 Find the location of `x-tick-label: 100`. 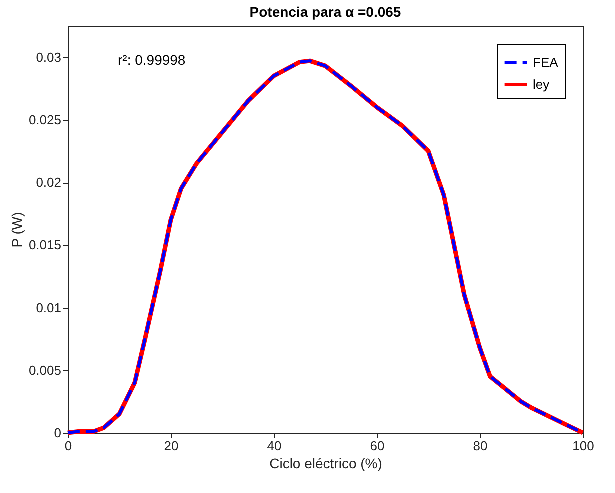

x-tick-label: 100 is located at coordinates (583, 446).